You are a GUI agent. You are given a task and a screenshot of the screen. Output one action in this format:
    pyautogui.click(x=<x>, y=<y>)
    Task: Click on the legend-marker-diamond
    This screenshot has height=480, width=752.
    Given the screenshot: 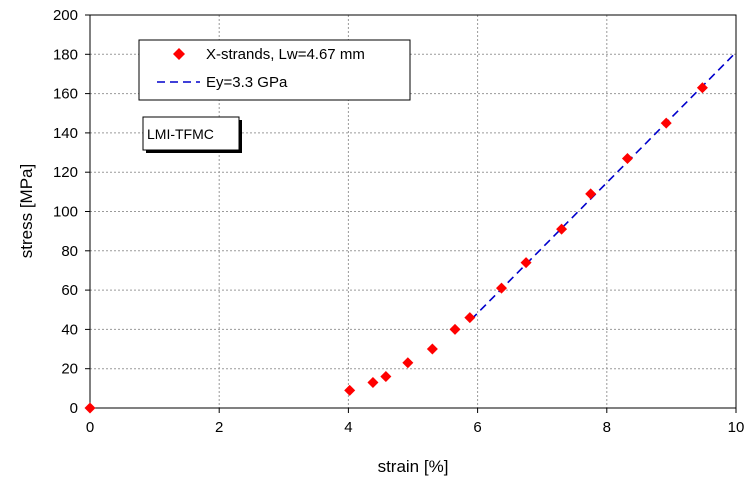 What is the action you would take?
    pyautogui.click(x=179, y=54)
    